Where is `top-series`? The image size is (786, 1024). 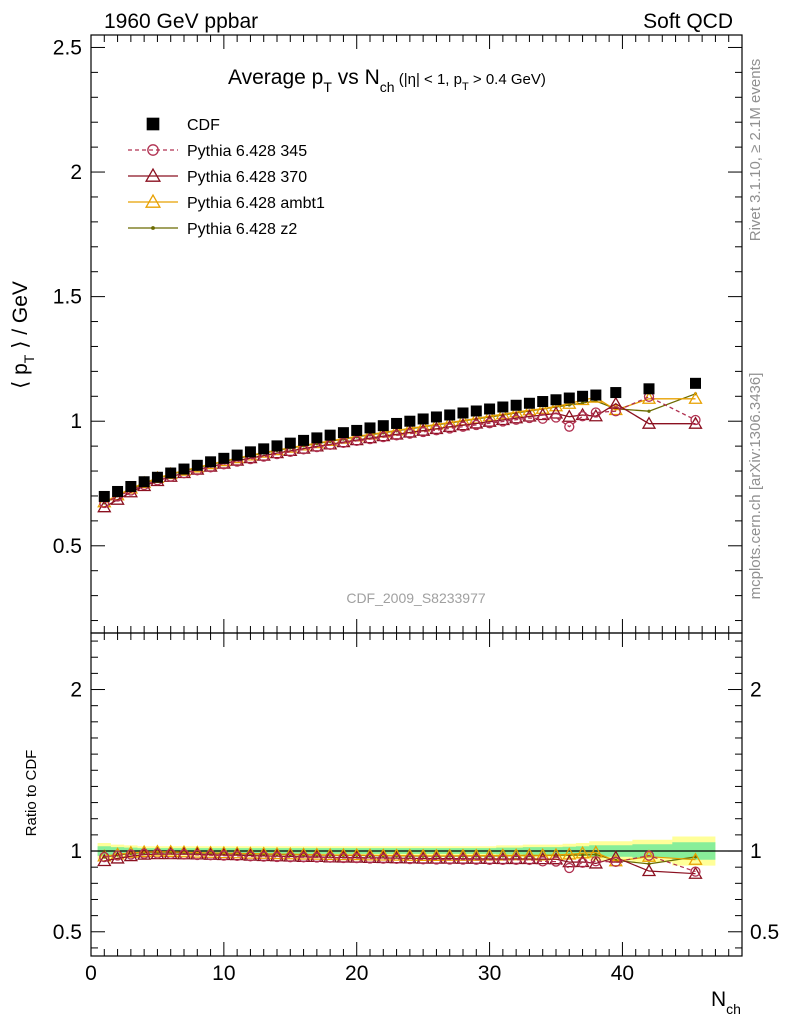 top-series is located at coordinates (400, 445).